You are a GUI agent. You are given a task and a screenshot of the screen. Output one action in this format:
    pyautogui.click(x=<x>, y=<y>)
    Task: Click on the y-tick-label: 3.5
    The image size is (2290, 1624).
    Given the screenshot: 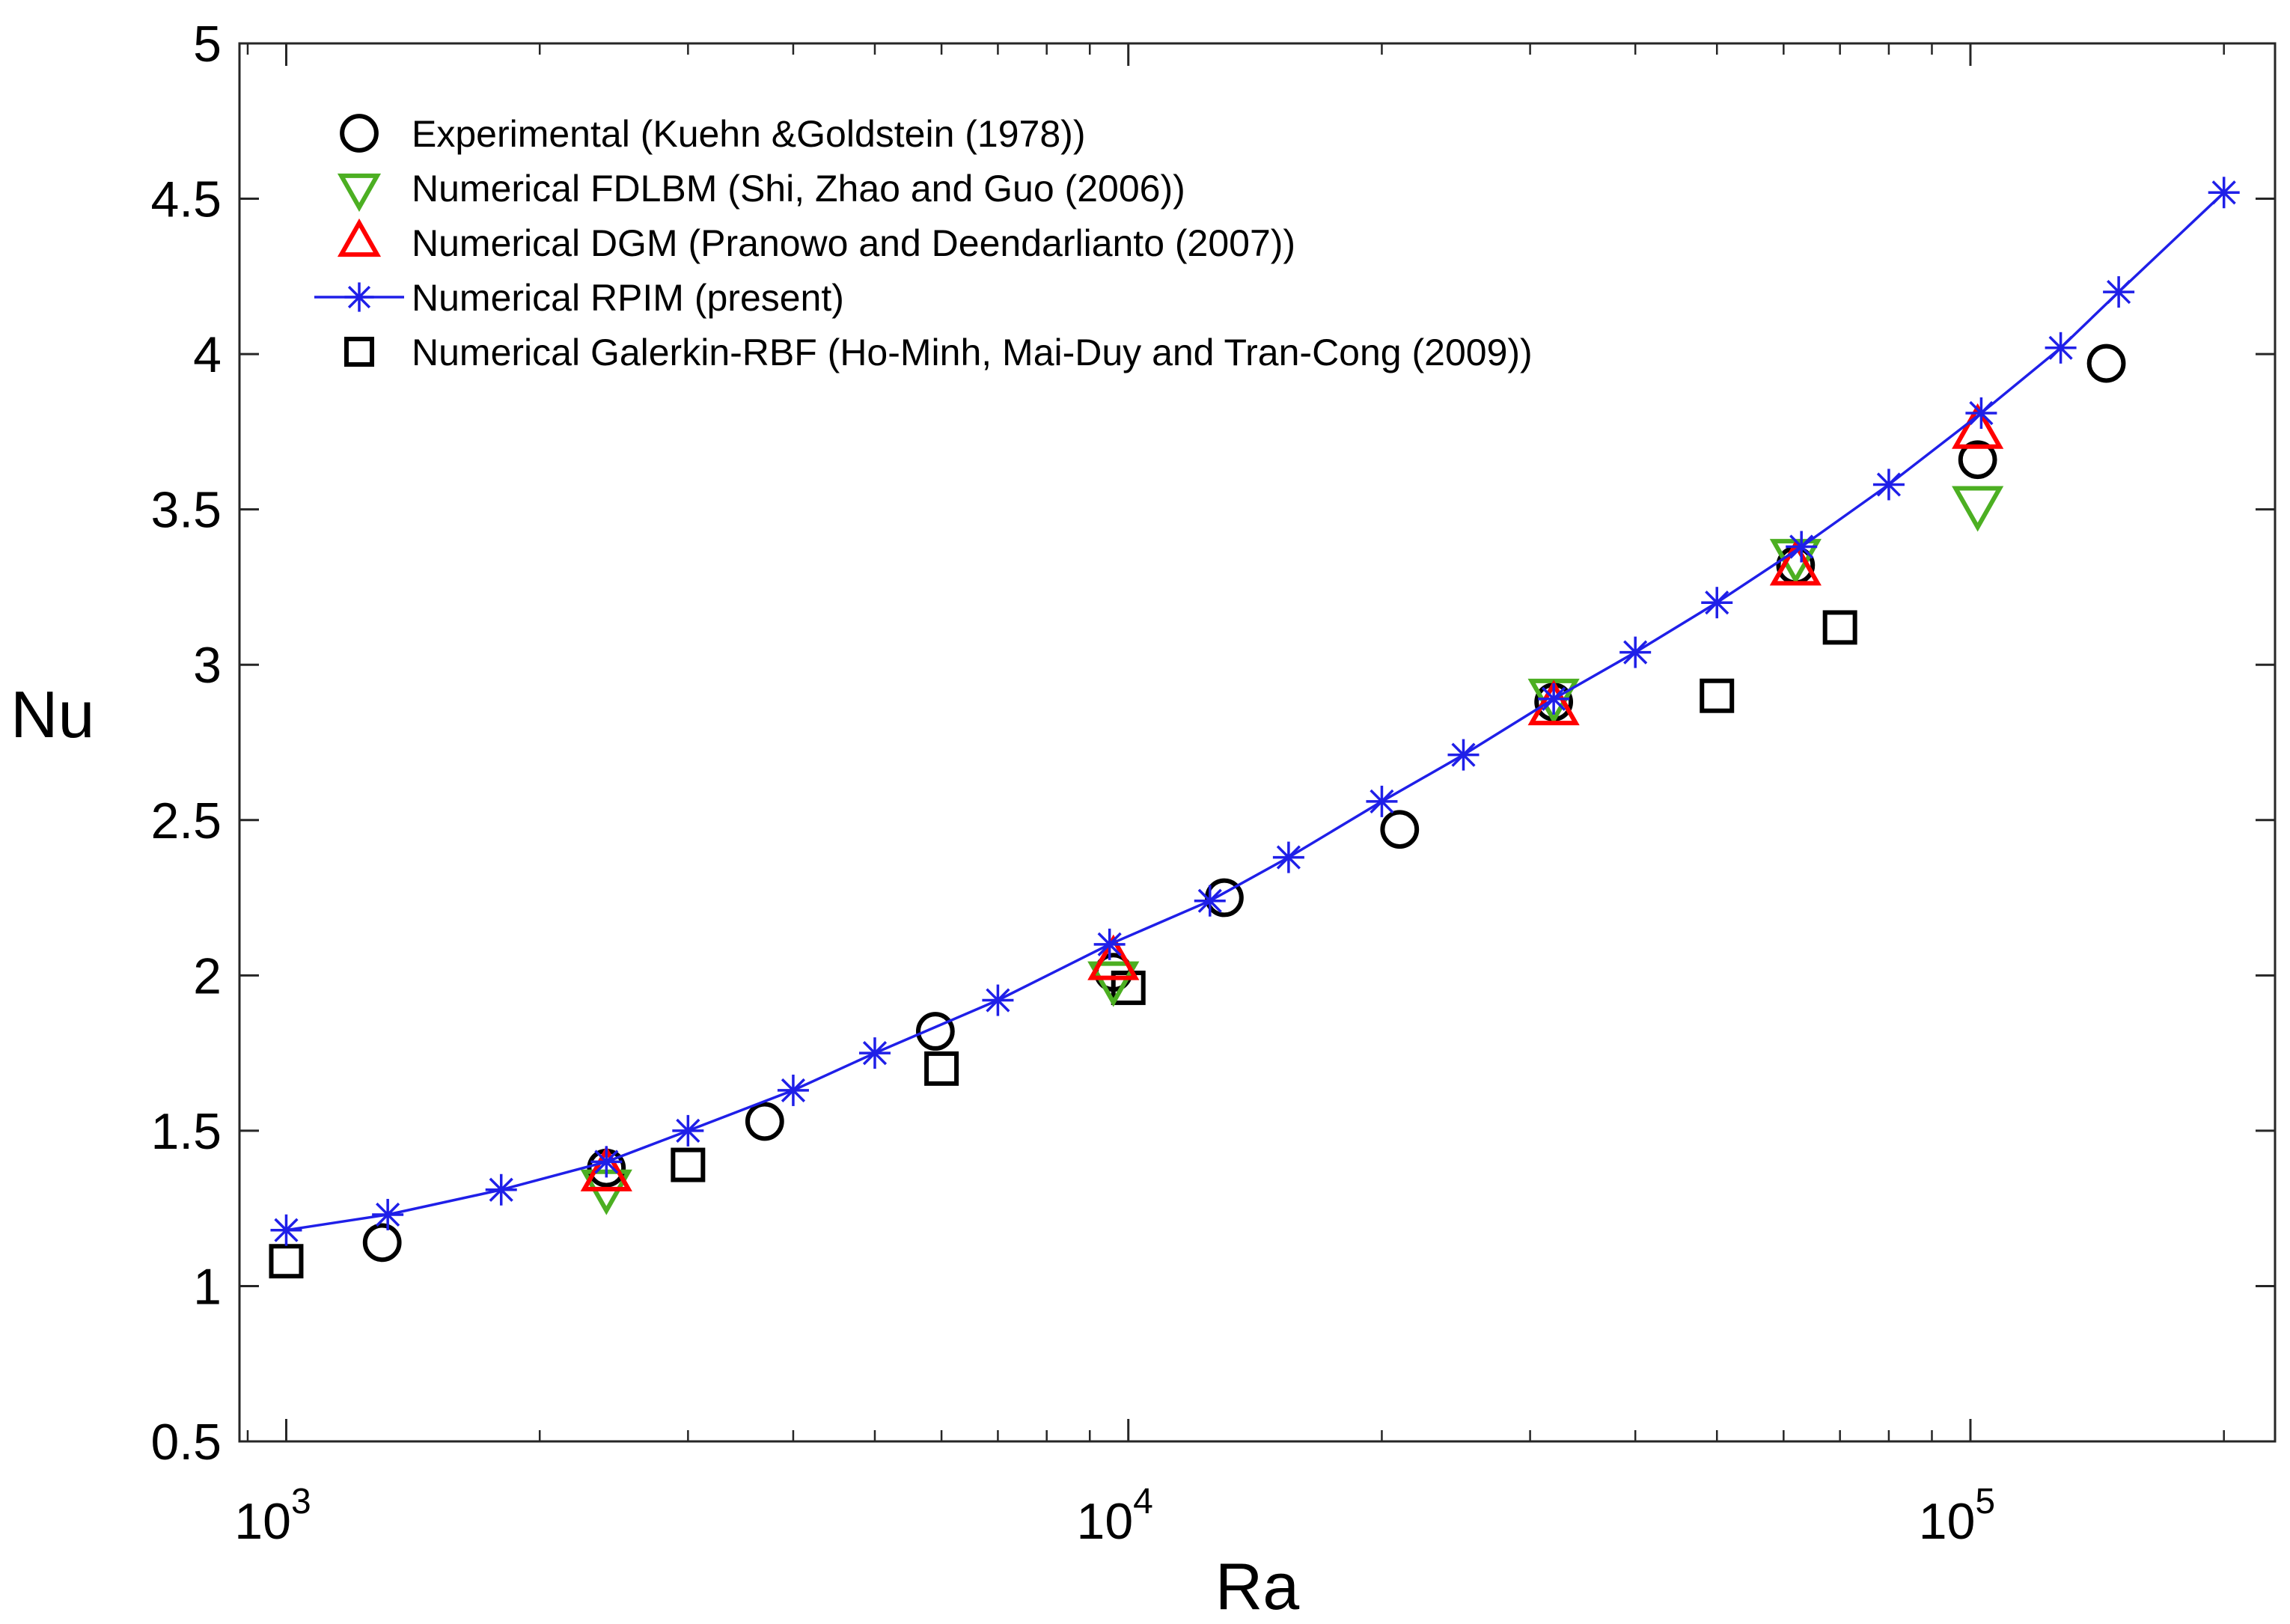 What is the action you would take?
    pyautogui.click(x=186, y=511)
    